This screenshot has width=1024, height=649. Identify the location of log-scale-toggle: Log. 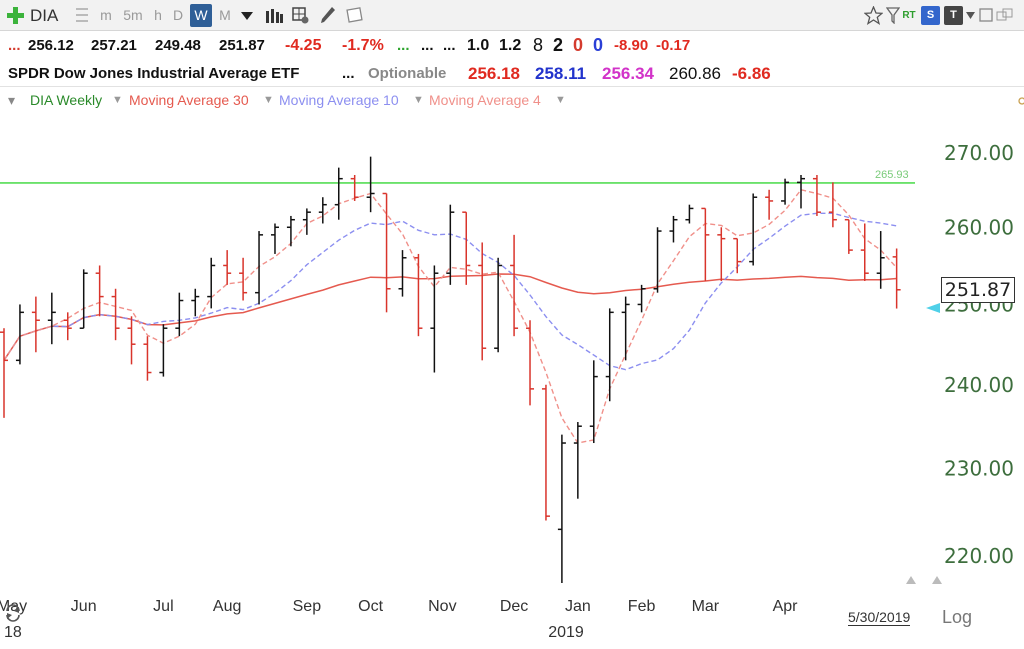
(957, 617).